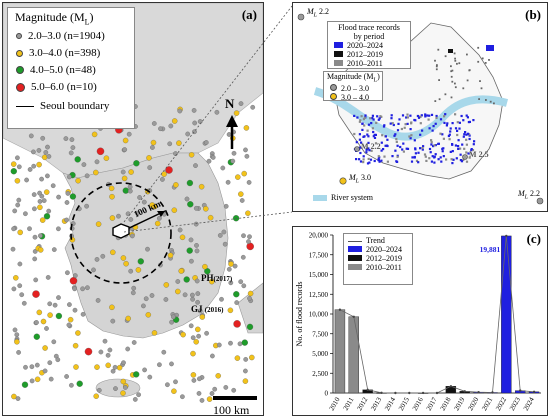 Image resolution: width=550 pixels, height=420 pixels. What do you see at coordinates (473, 404) in the screenshot?
I see `x-tick-label: 2020` at bounding box center [473, 404].